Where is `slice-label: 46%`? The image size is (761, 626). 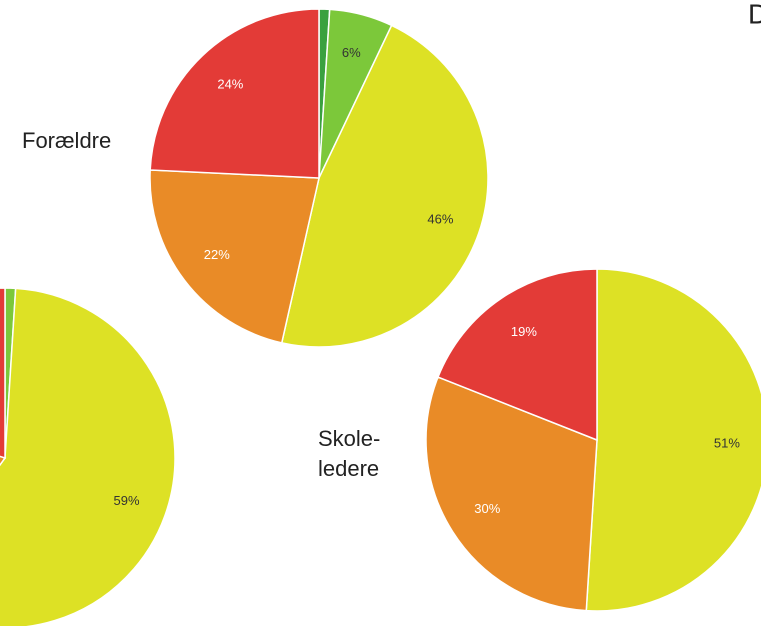 slice-label: 46% is located at coordinates (440, 218).